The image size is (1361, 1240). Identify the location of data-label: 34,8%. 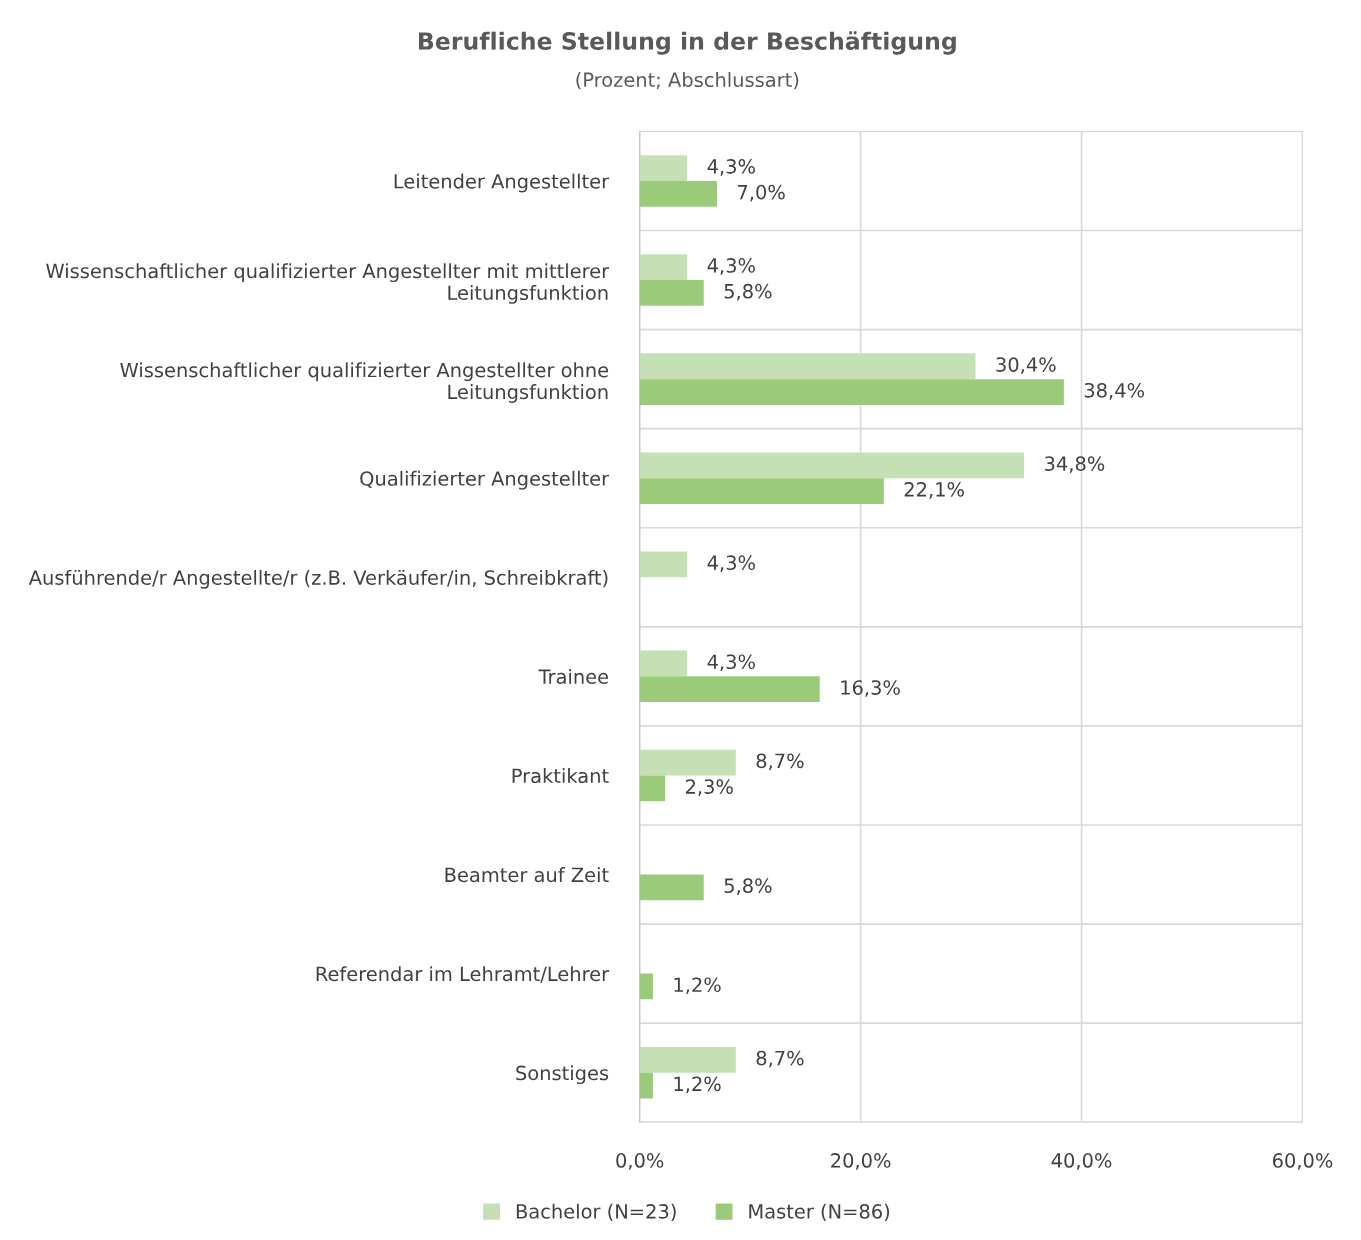
(1075, 464).